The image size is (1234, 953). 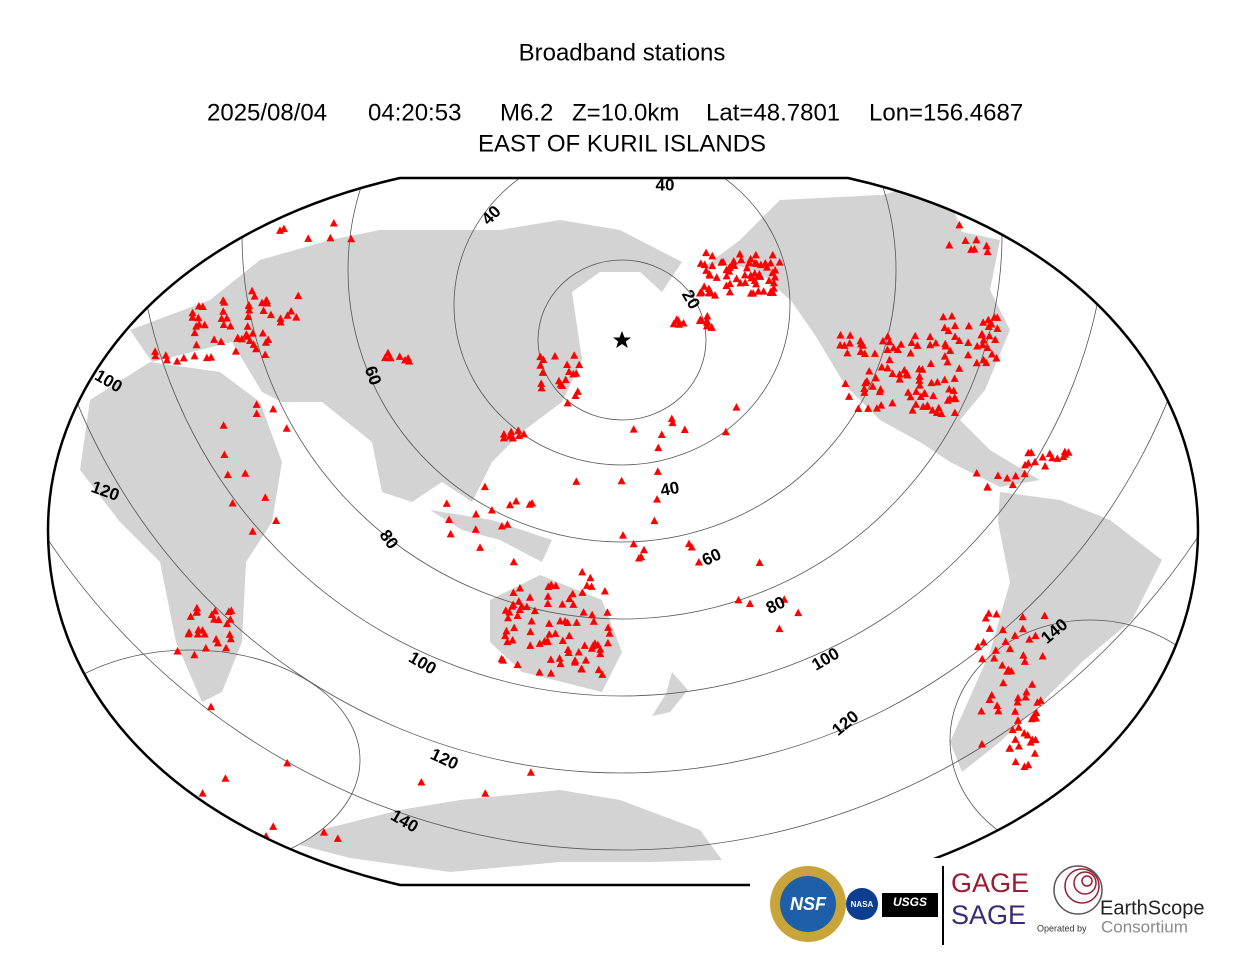 I want to click on nasa-logo, so click(x=862, y=904).